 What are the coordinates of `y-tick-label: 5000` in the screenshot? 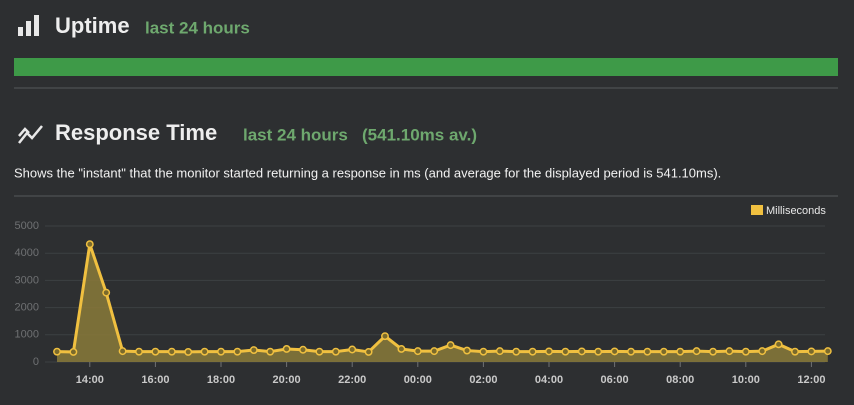 It's located at (27, 226).